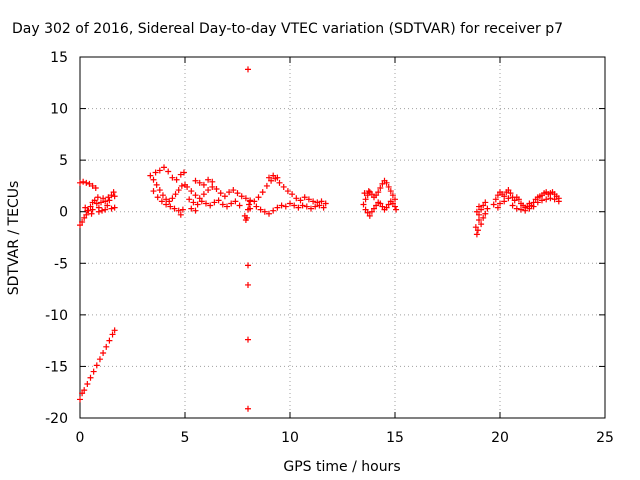 This screenshot has width=640, height=480. I want to click on y-tick-label: 10, so click(59, 110).